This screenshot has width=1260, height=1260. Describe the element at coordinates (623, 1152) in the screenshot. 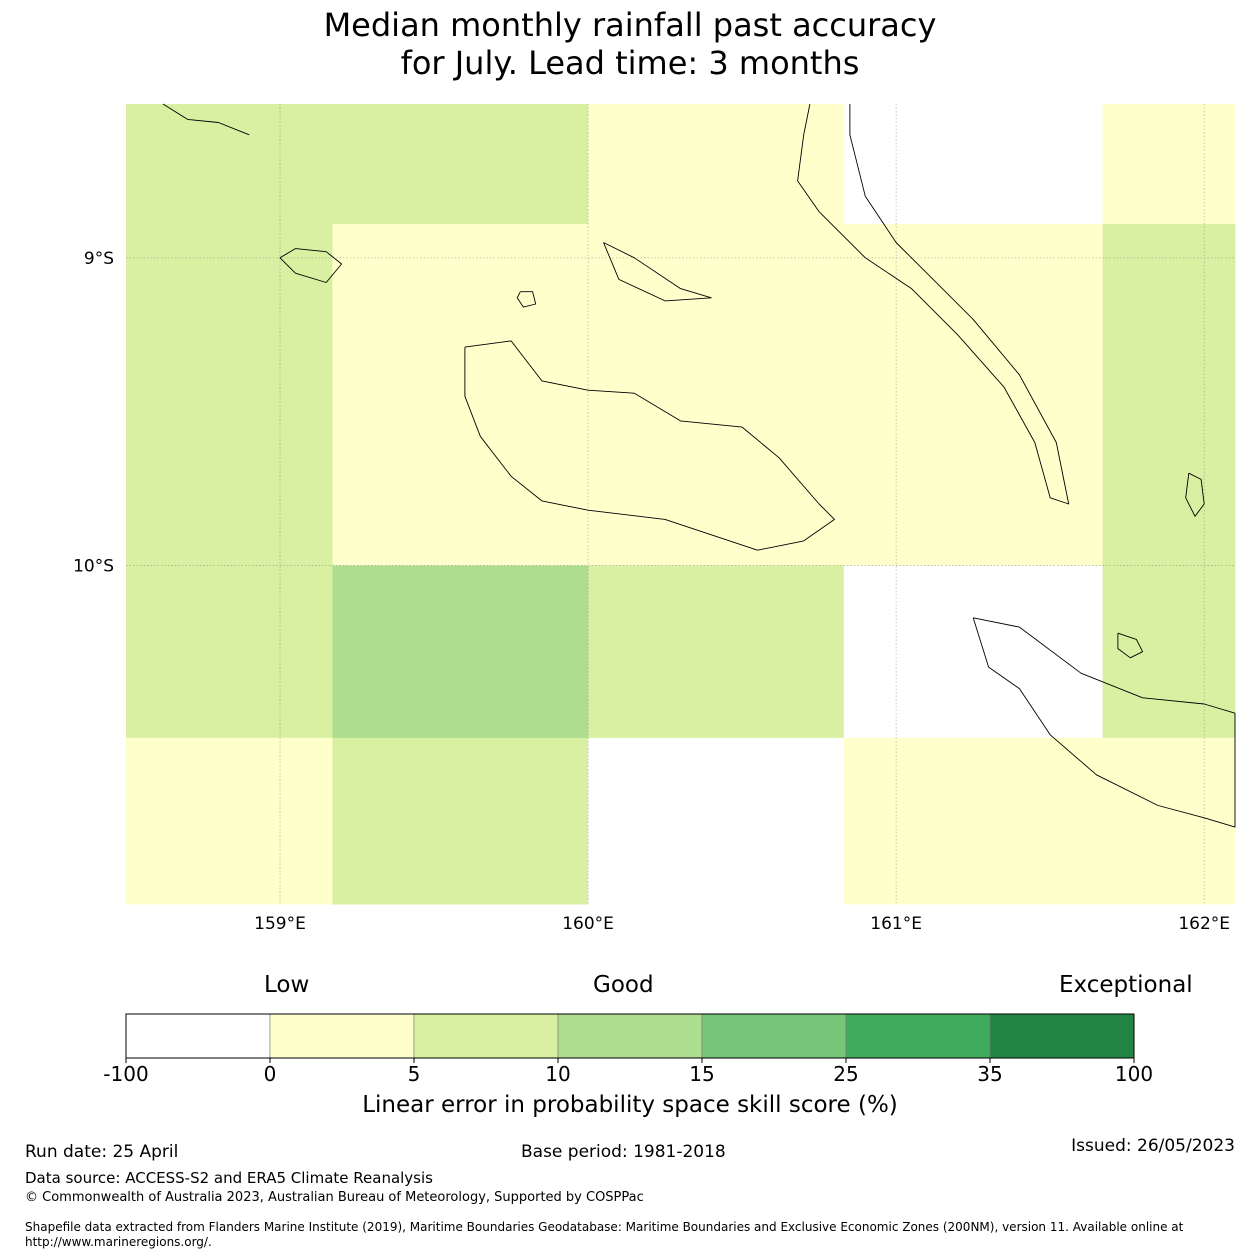

I see `base-period: Base period: 1981-2018` at that location.